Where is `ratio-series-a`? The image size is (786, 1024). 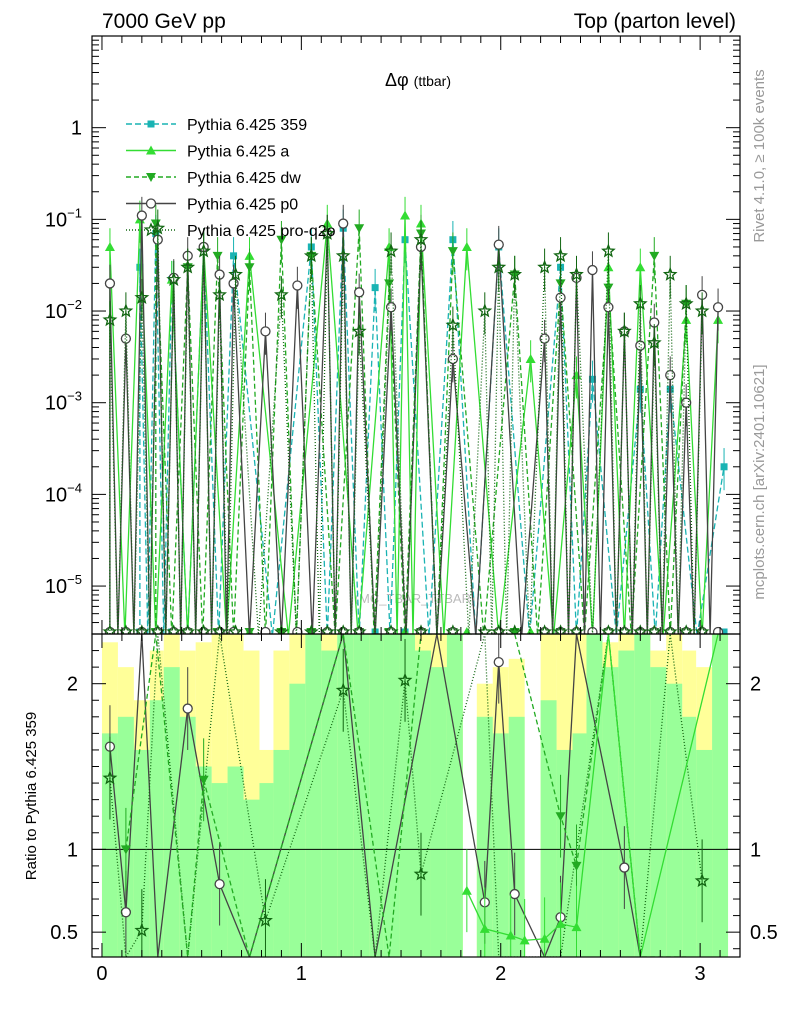
ratio-series-a is located at coordinates (590, 795).